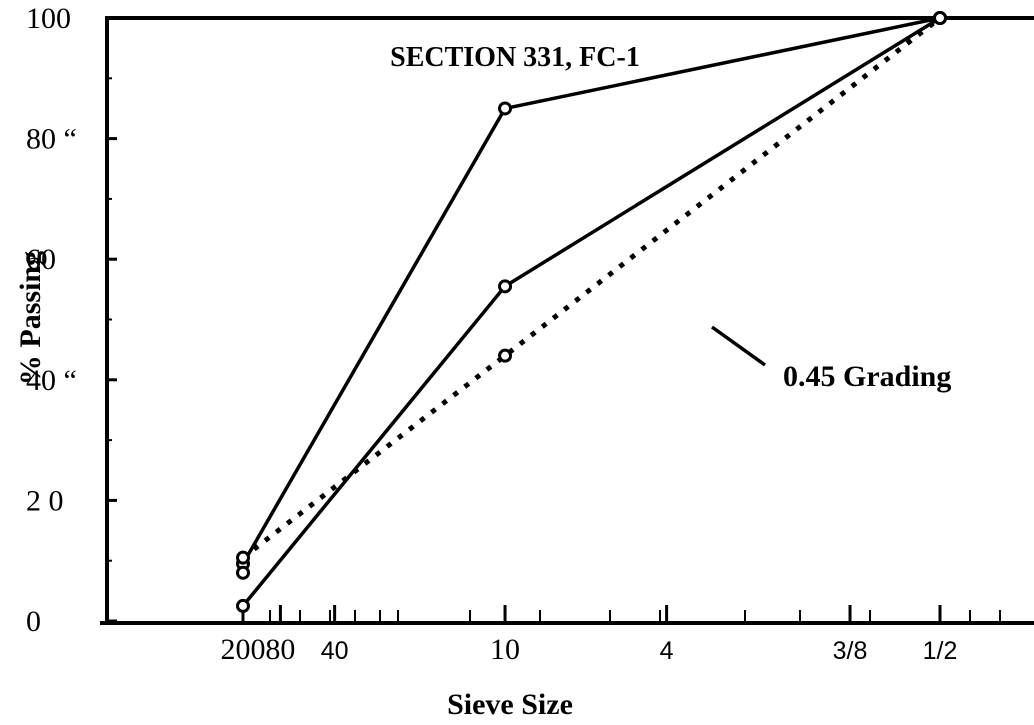  I want to click on y-tick-label: 60, so click(41, 259).